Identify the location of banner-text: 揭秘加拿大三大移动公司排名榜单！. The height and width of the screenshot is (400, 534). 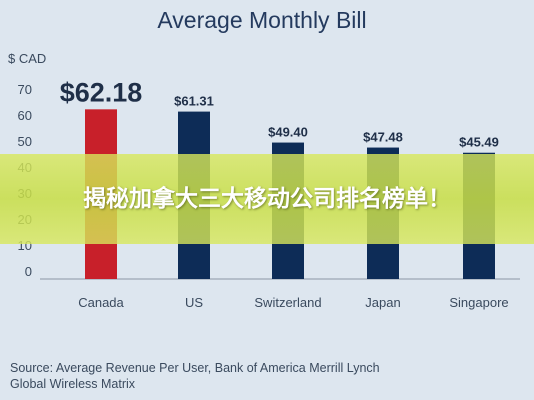
(267, 199).